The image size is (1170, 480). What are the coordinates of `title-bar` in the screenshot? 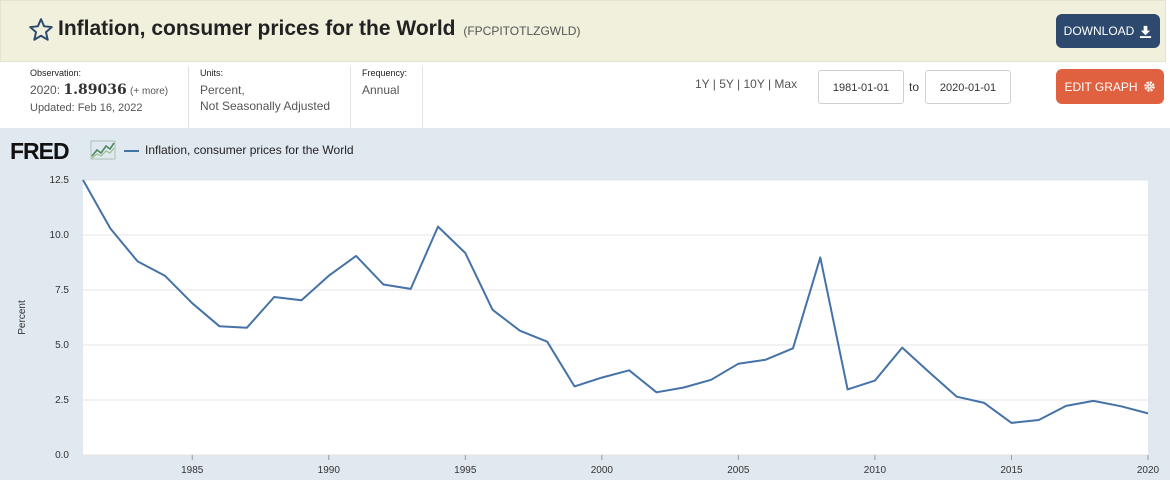 It's located at (583, 31).